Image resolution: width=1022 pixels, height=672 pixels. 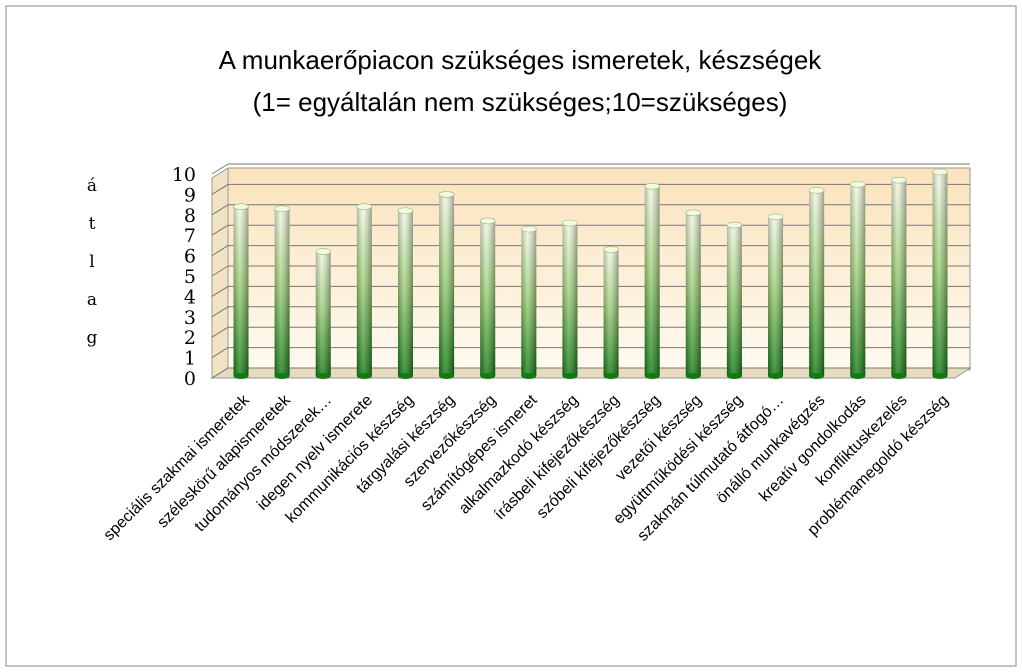 I want to click on side-wall, so click(x=220, y=273).